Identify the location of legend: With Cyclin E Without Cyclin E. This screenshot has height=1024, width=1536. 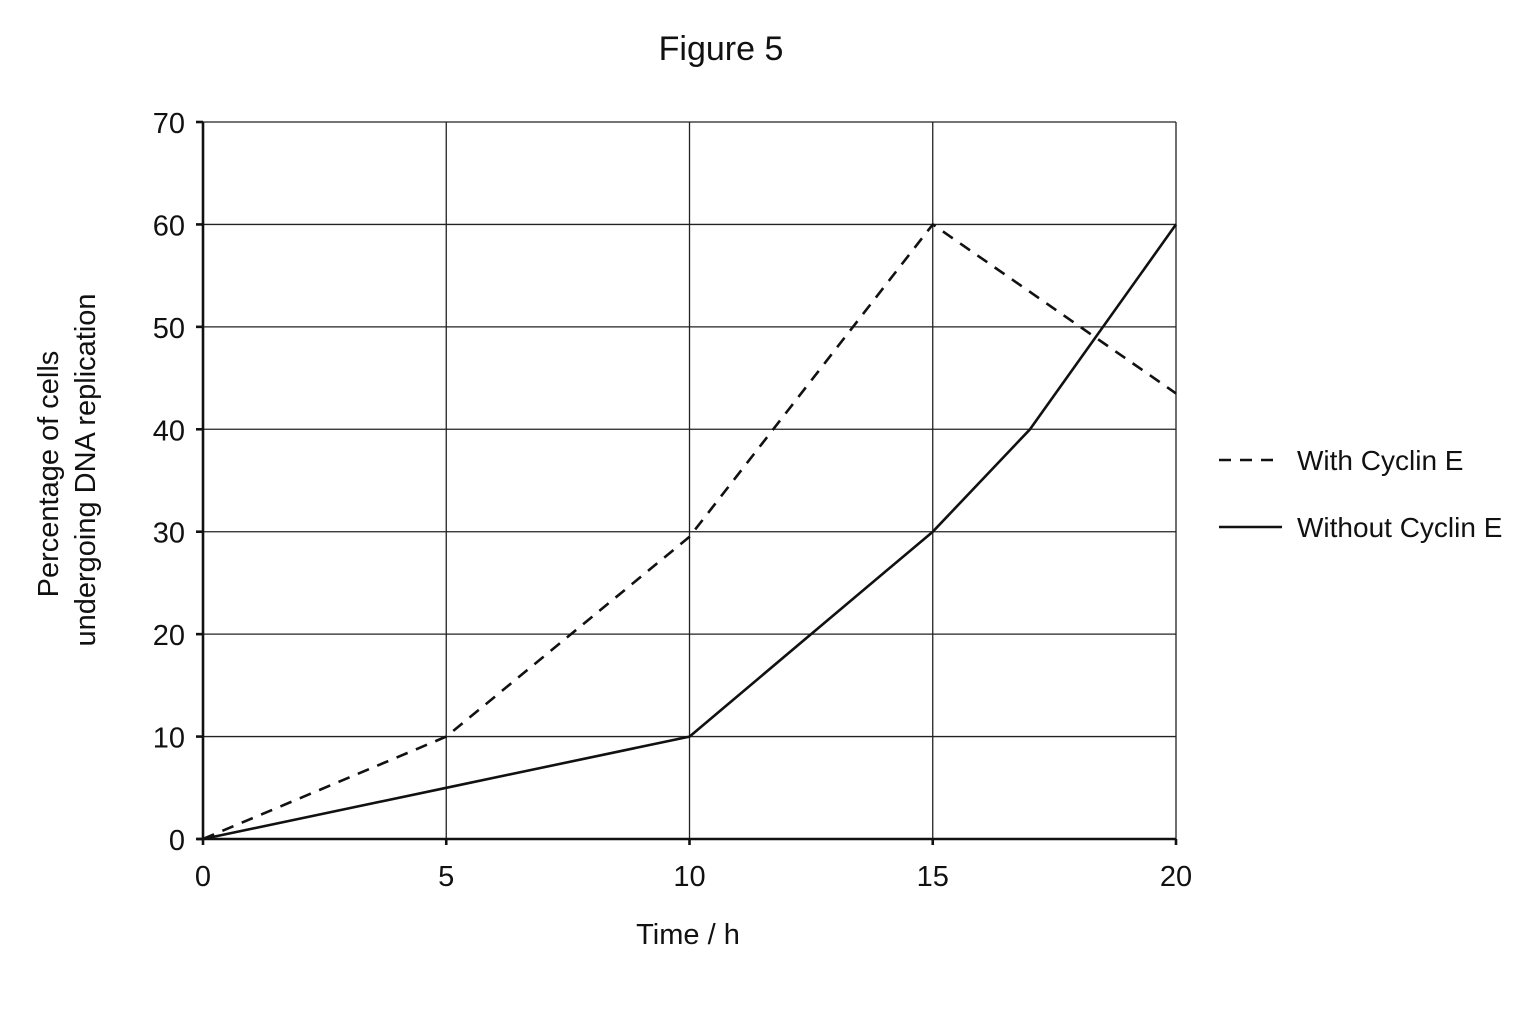
(1360, 494).